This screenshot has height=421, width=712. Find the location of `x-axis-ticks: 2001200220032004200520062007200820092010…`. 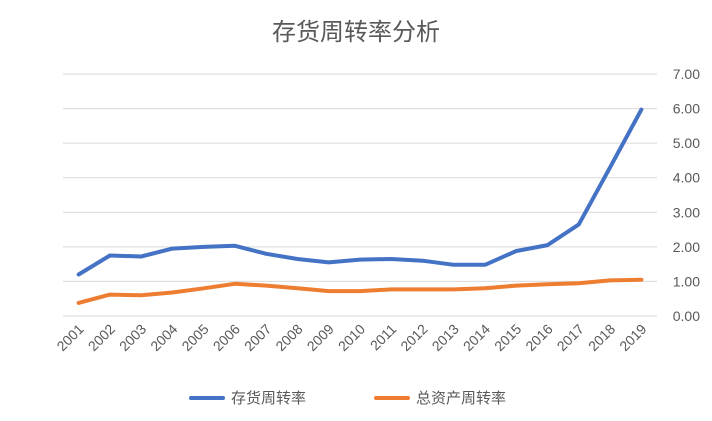

x-axis-ticks: 2001200220032004200520062007200820092010… is located at coordinates (351, 337).